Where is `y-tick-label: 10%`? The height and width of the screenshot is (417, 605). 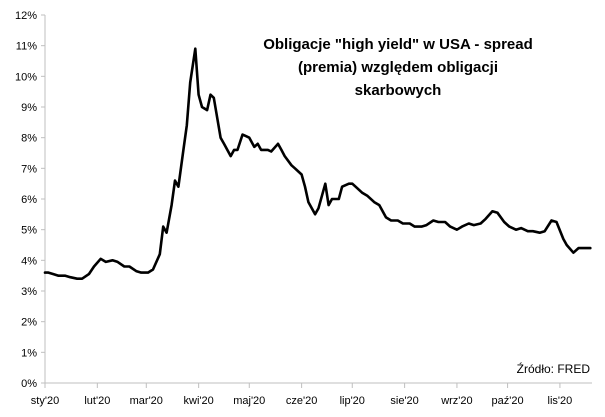 y-tick-label: 10% is located at coordinates (26, 77).